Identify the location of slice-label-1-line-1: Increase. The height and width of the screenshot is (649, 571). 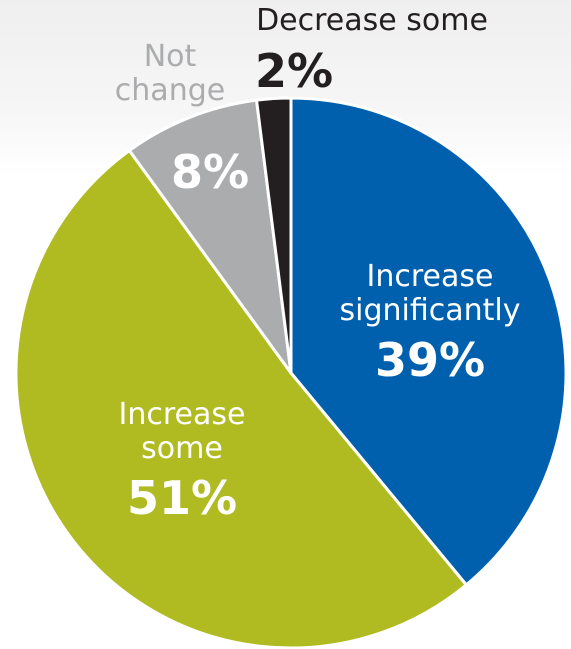
(430, 276).